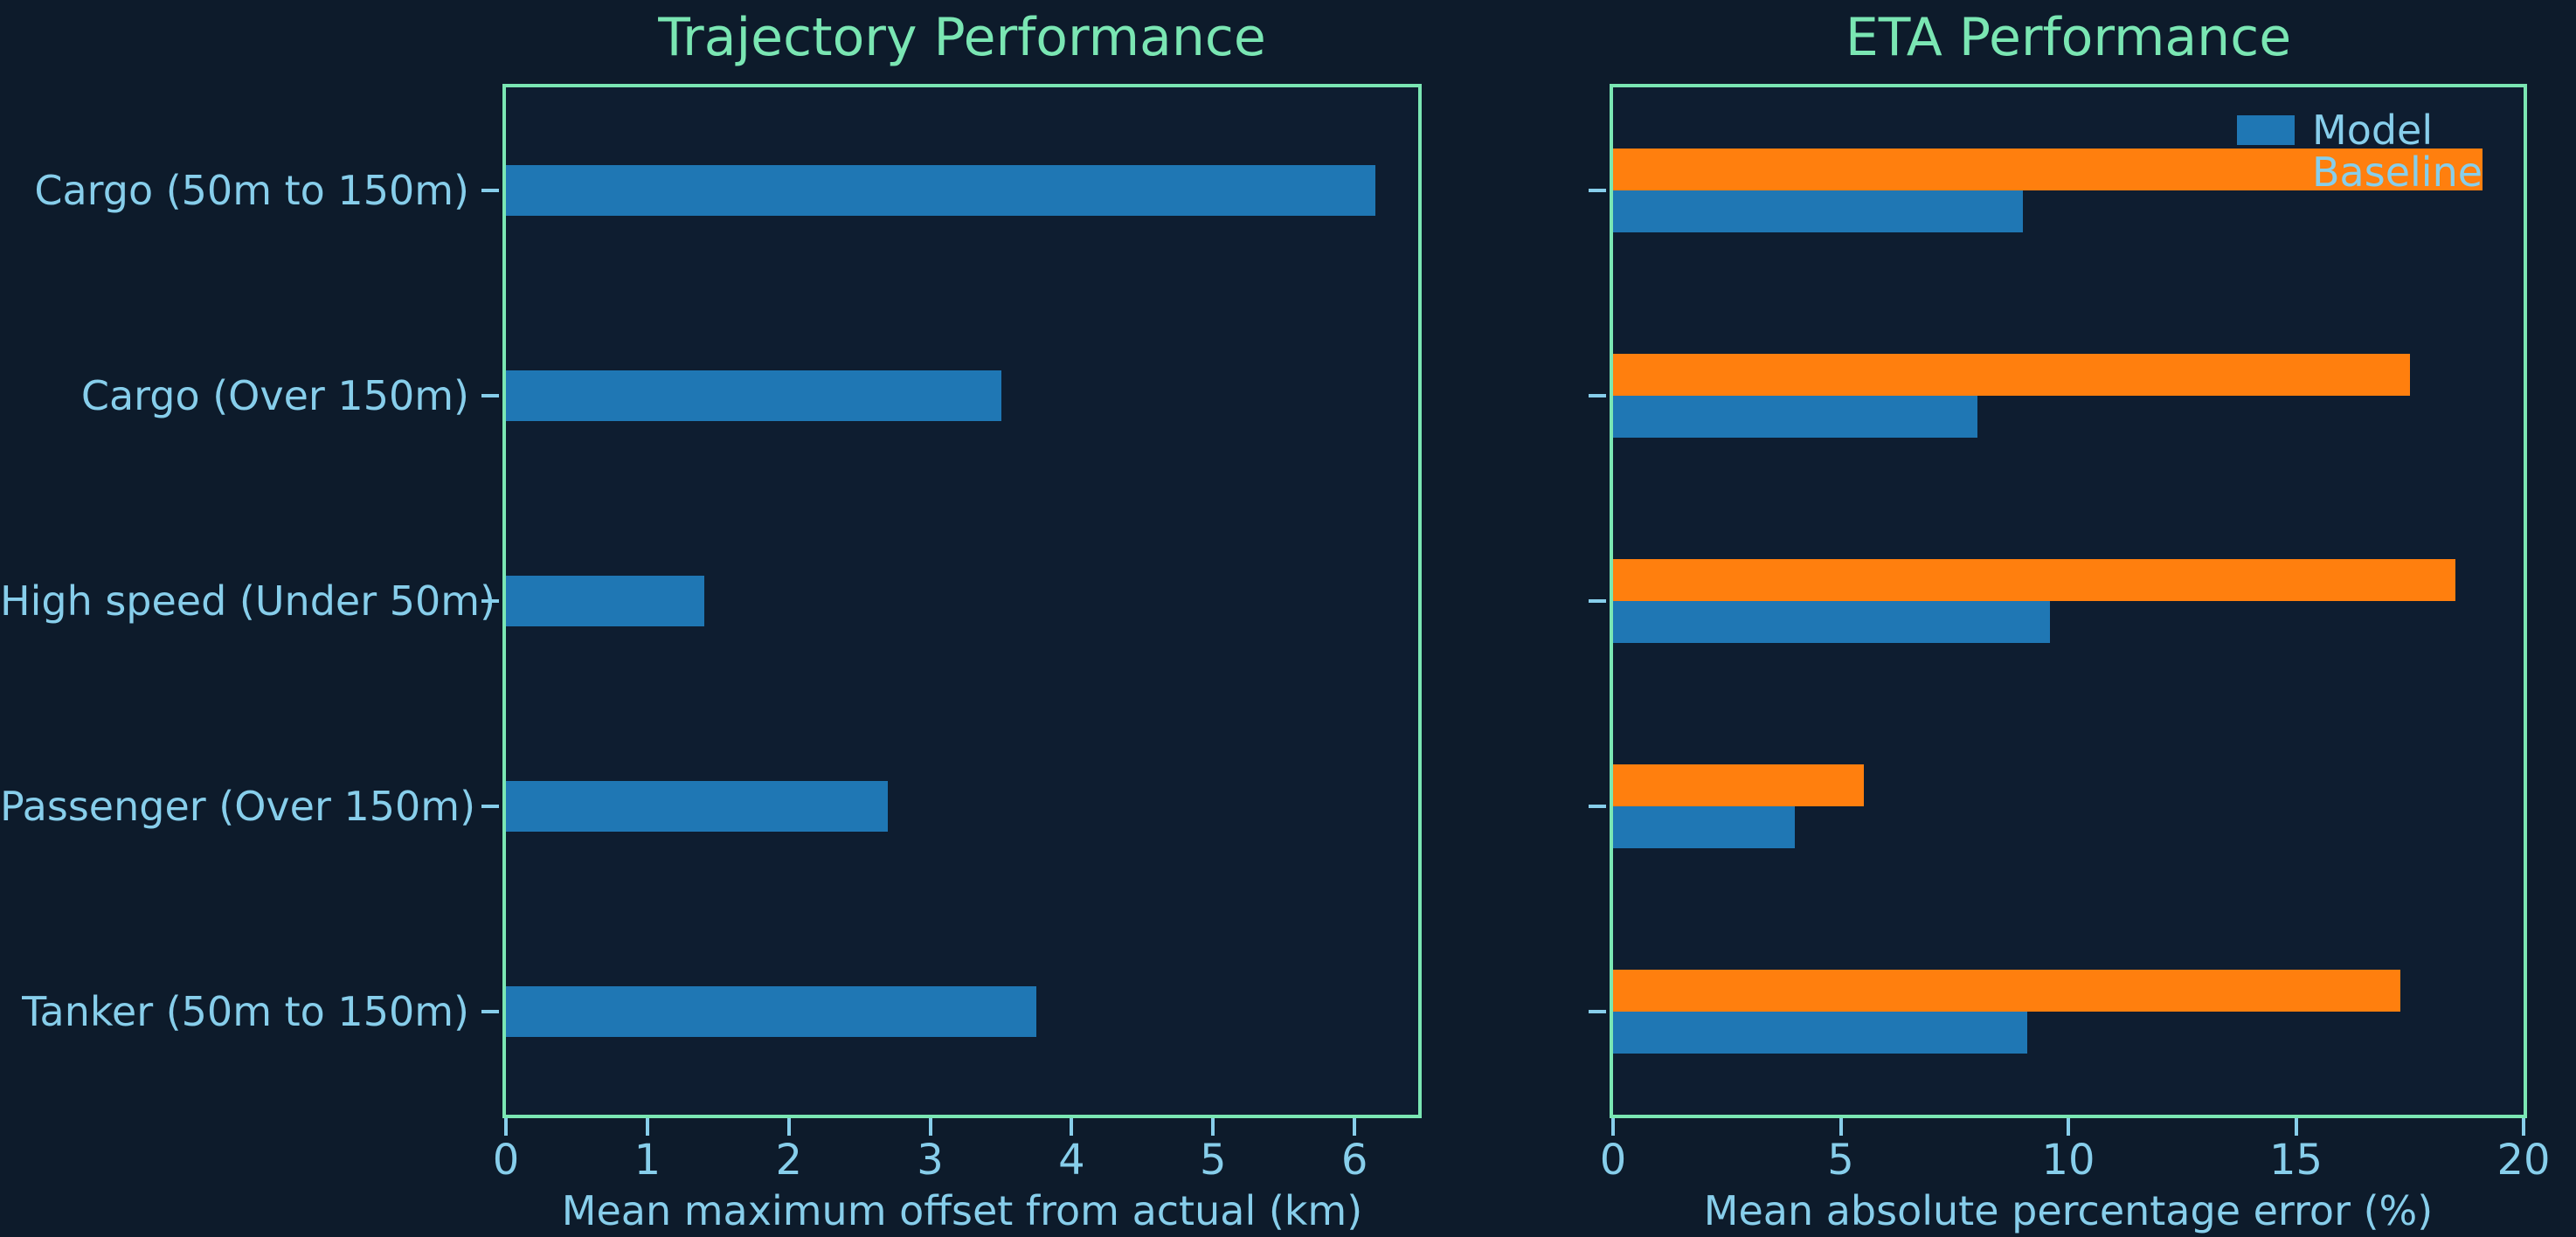  Describe the element at coordinates (2068, 1211) in the screenshot. I see `right-x-axis-label: Mean absolute percentage error (%)` at that location.